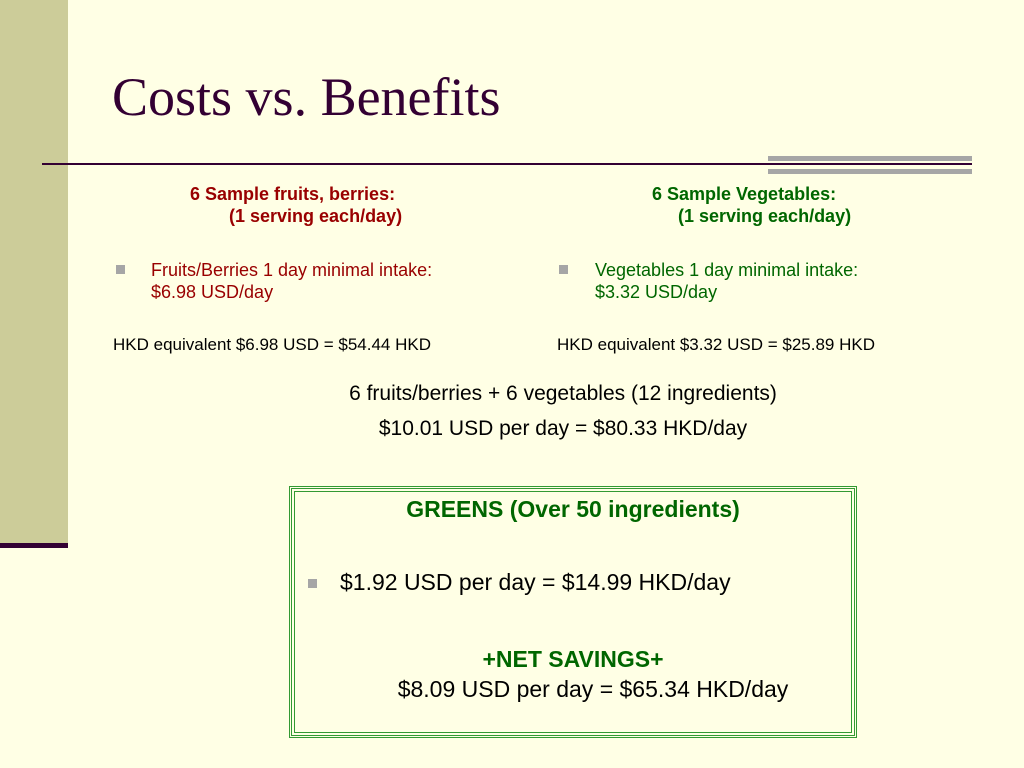 Image resolution: width=1024 pixels, height=768 pixels. What do you see at coordinates (765, 216) in the screenshot?
I see `vegetables-heading-line2: (1 serving each/day)` at bounding box center [765, 216].